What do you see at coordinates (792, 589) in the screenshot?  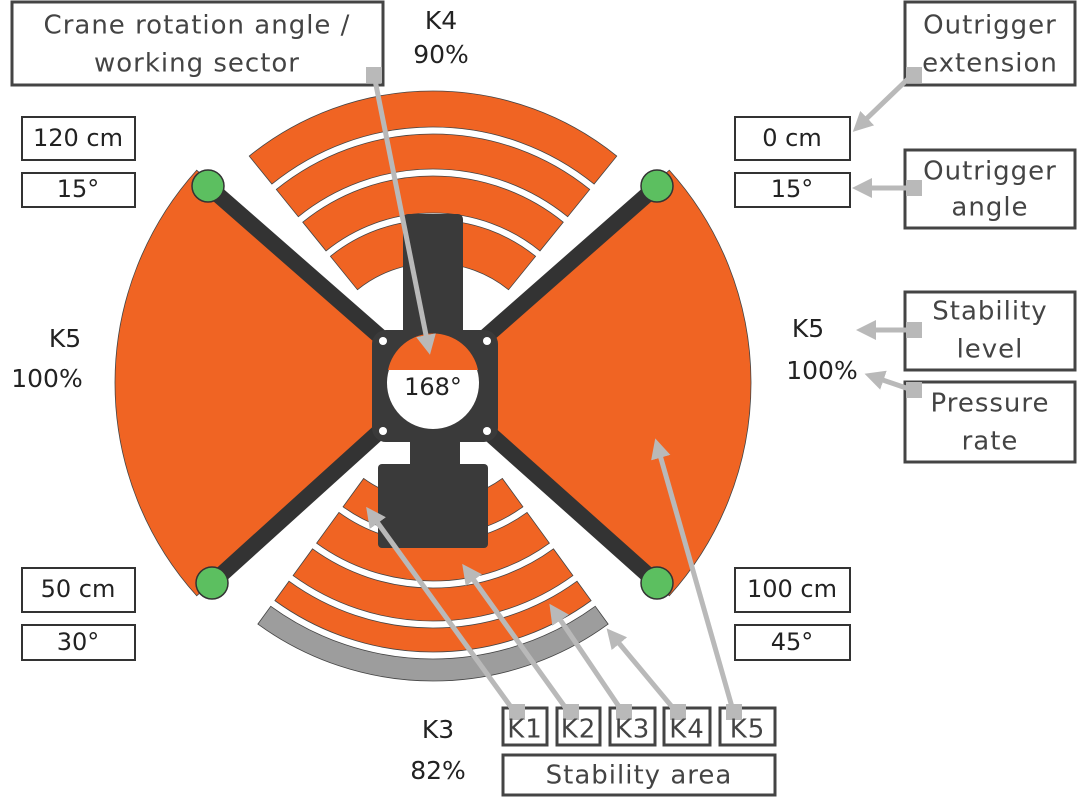 I see `extension-value: 100 cm` at bounding box center [792, 589].